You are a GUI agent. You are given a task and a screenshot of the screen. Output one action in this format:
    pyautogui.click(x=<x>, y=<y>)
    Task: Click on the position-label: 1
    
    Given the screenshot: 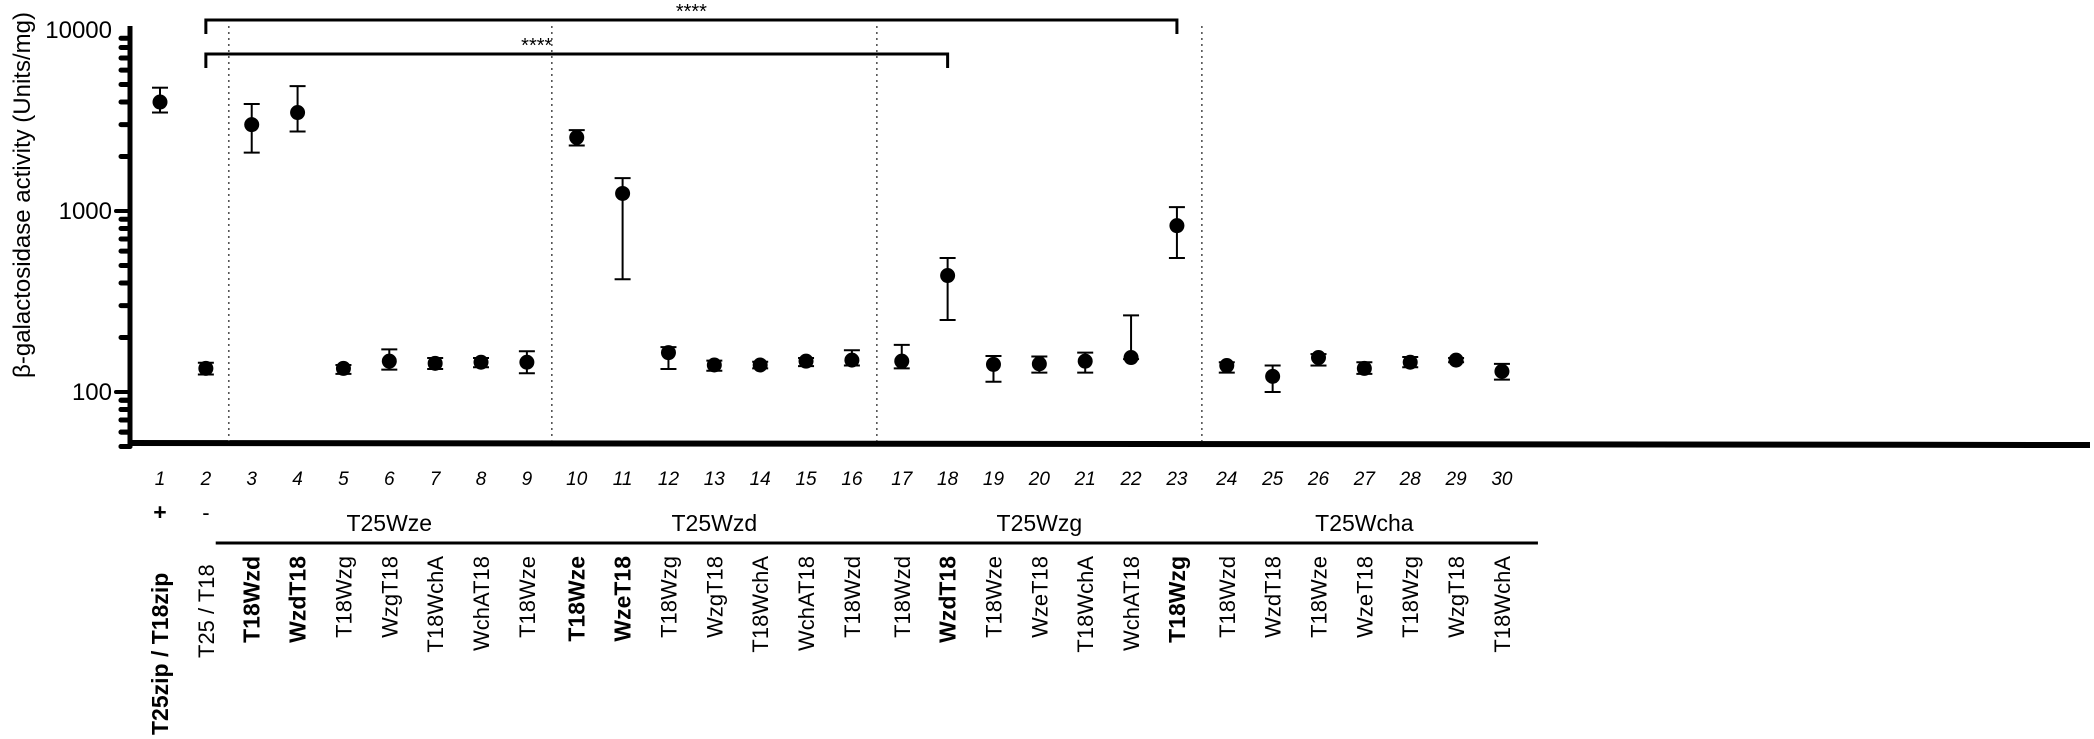 What is the action you would take?
    pyautogui.click(x=160, y=479)
    